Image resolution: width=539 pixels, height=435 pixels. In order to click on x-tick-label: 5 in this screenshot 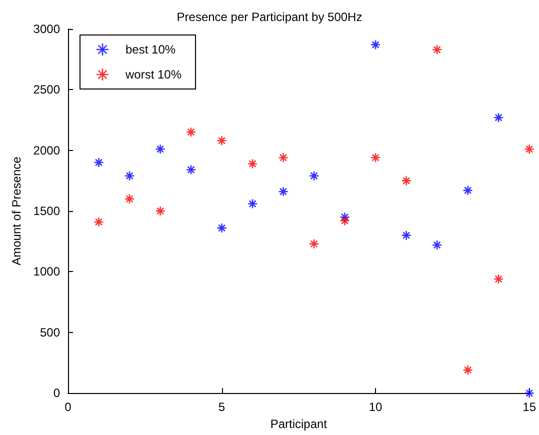, I will do `click(222, 407)`.